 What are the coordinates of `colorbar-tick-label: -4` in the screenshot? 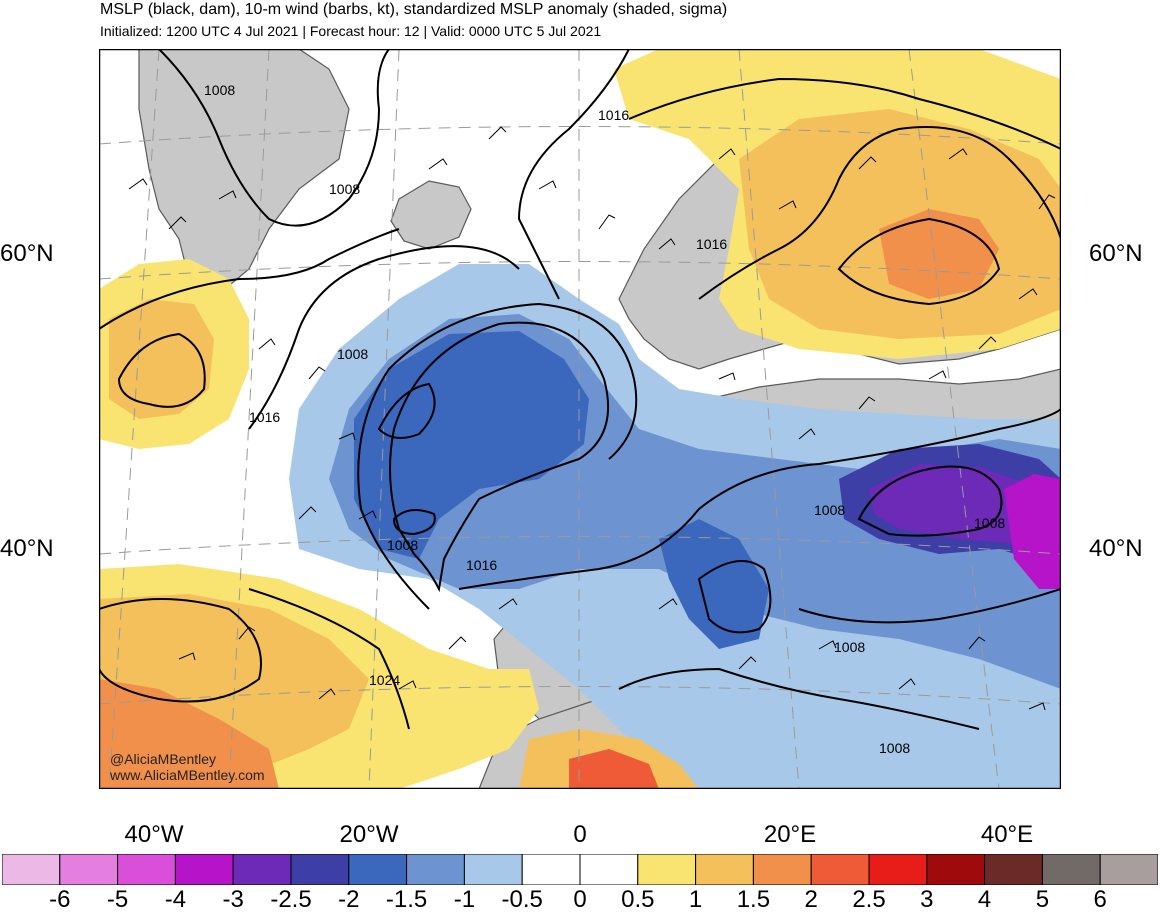 It's located at (175, 899).